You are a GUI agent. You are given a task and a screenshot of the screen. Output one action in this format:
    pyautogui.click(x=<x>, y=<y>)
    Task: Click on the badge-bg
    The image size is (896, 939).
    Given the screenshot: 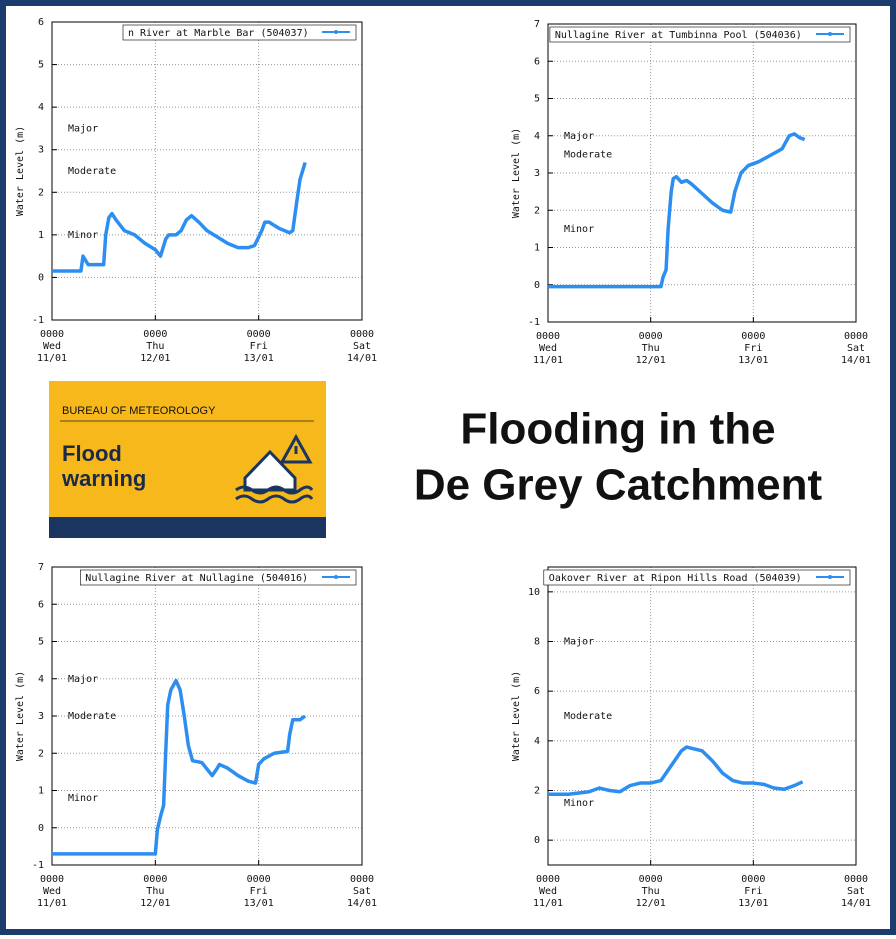 What is the action you would take?
    pyautogui.click(x=187, y=459)
    